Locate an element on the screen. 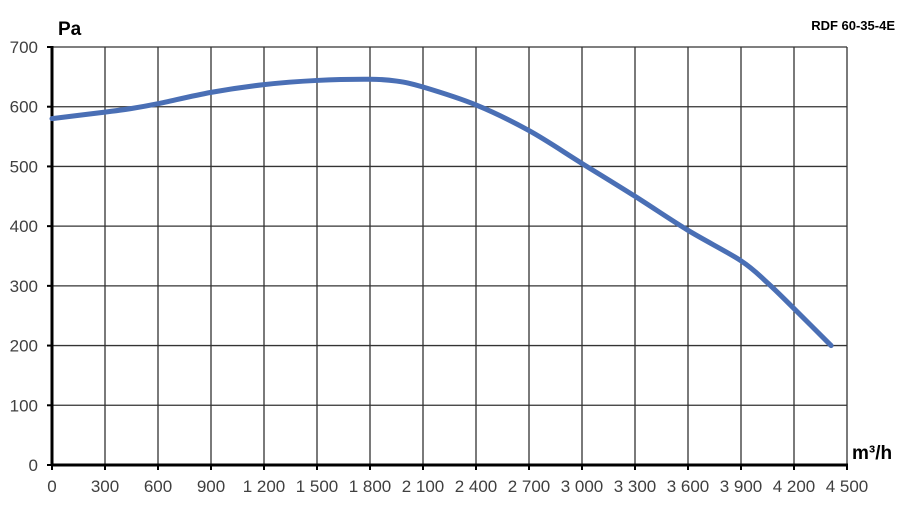  x-tick-label: 1 500 is located at coordinates (317, 486).